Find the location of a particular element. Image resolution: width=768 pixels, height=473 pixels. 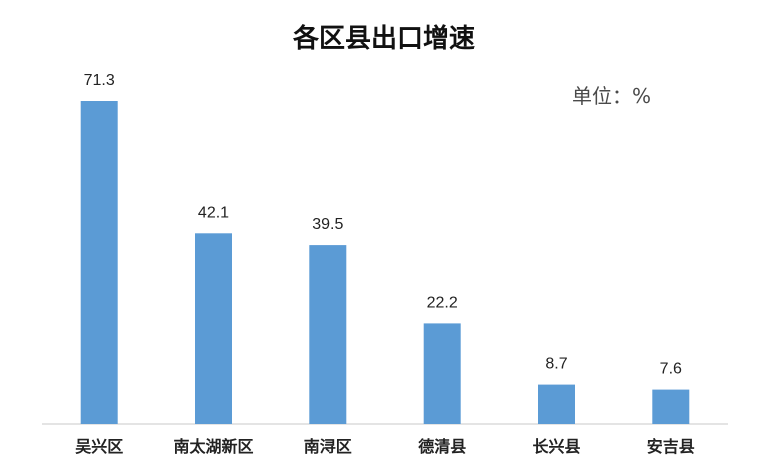

chart-title: 各区县出口增速 is located at coordinates (383, 39).